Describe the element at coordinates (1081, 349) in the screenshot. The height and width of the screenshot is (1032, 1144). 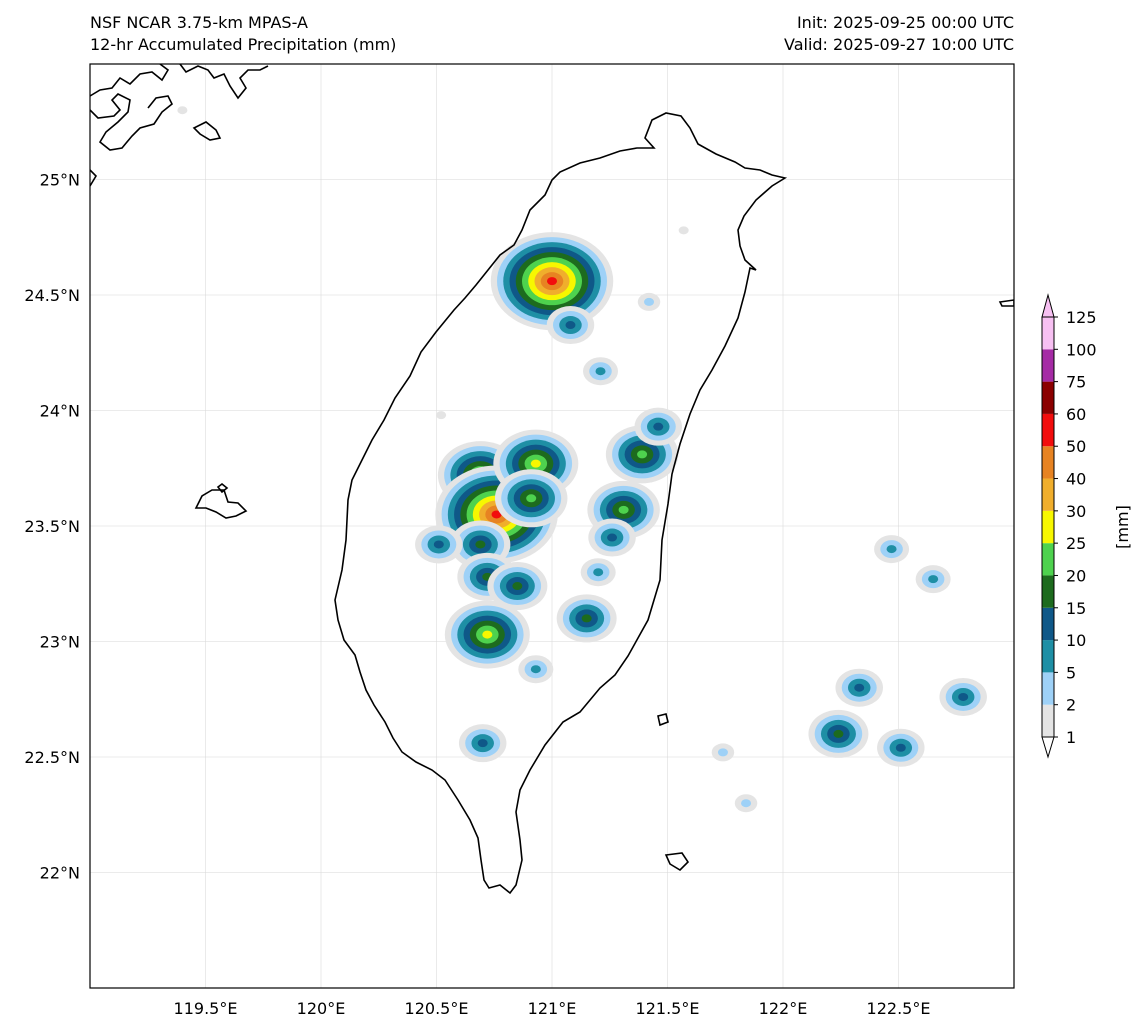
I see `colorbar-tick-label: 100` at that location.